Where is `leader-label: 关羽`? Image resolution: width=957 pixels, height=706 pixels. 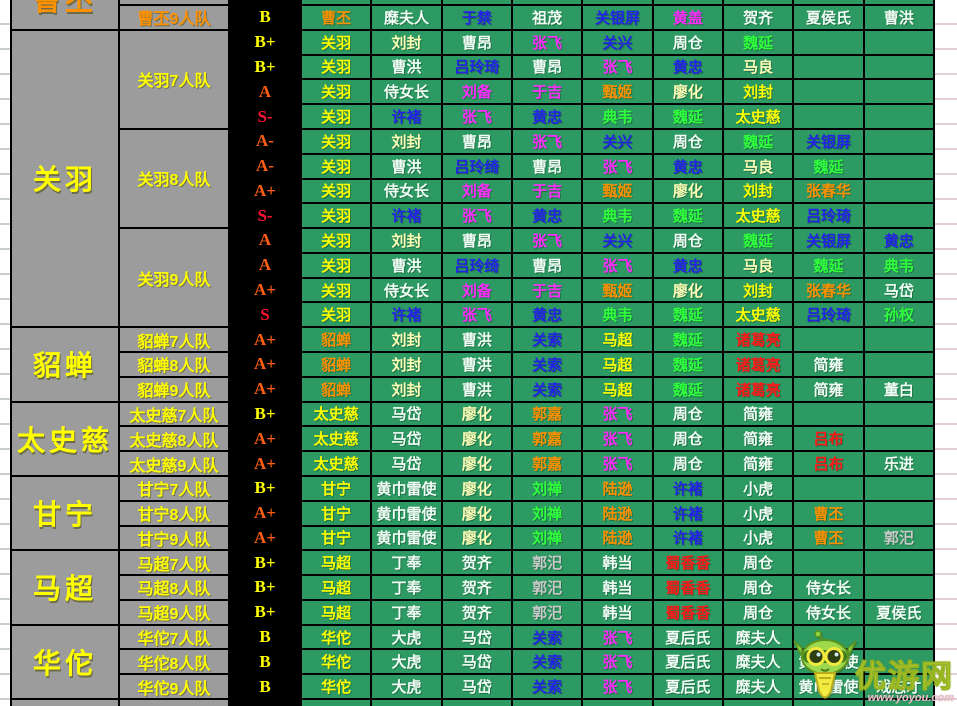
leader-label: 关羽 is located at coordinates (64, 180).